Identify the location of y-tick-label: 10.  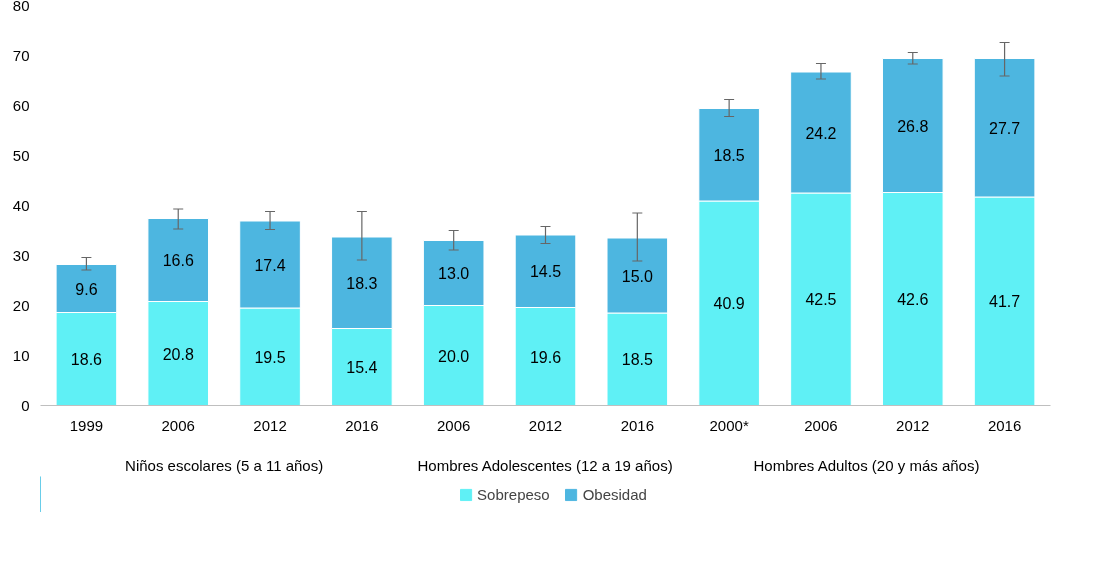
(21, 355).